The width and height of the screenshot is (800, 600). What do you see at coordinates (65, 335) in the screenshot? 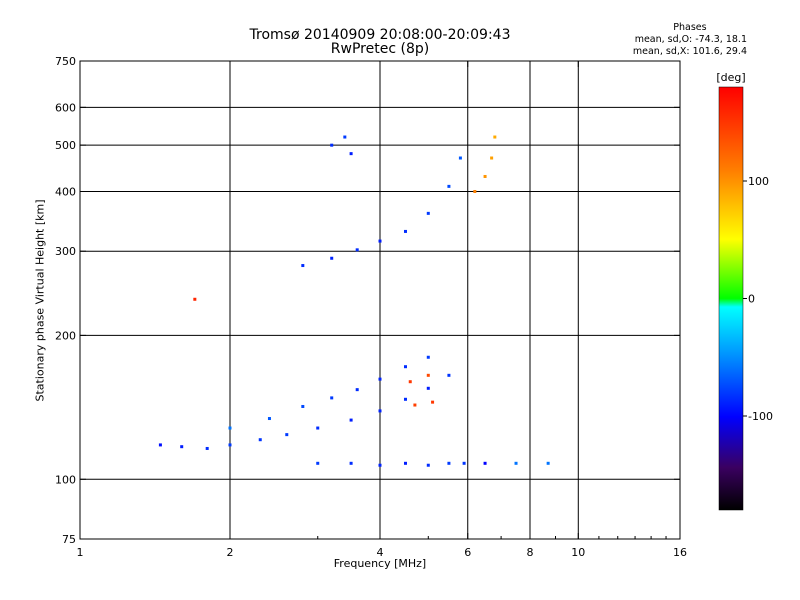
I see `y-tick-label: 200` at bounding box center [65, 335].